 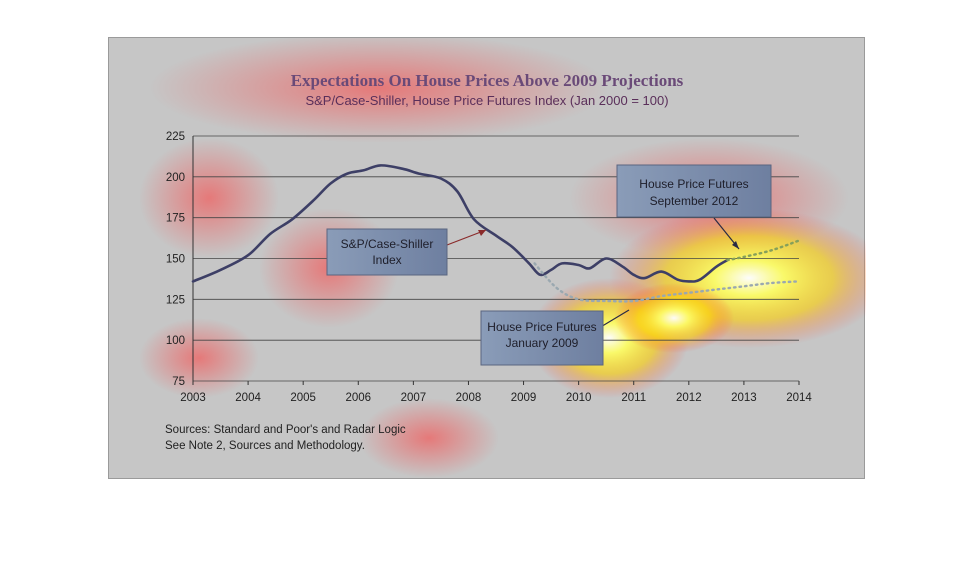 What do you see at coordinates (175, 219) in the screenshot?
I see `y-tick-label: 175` at bounding box center [175, 219].